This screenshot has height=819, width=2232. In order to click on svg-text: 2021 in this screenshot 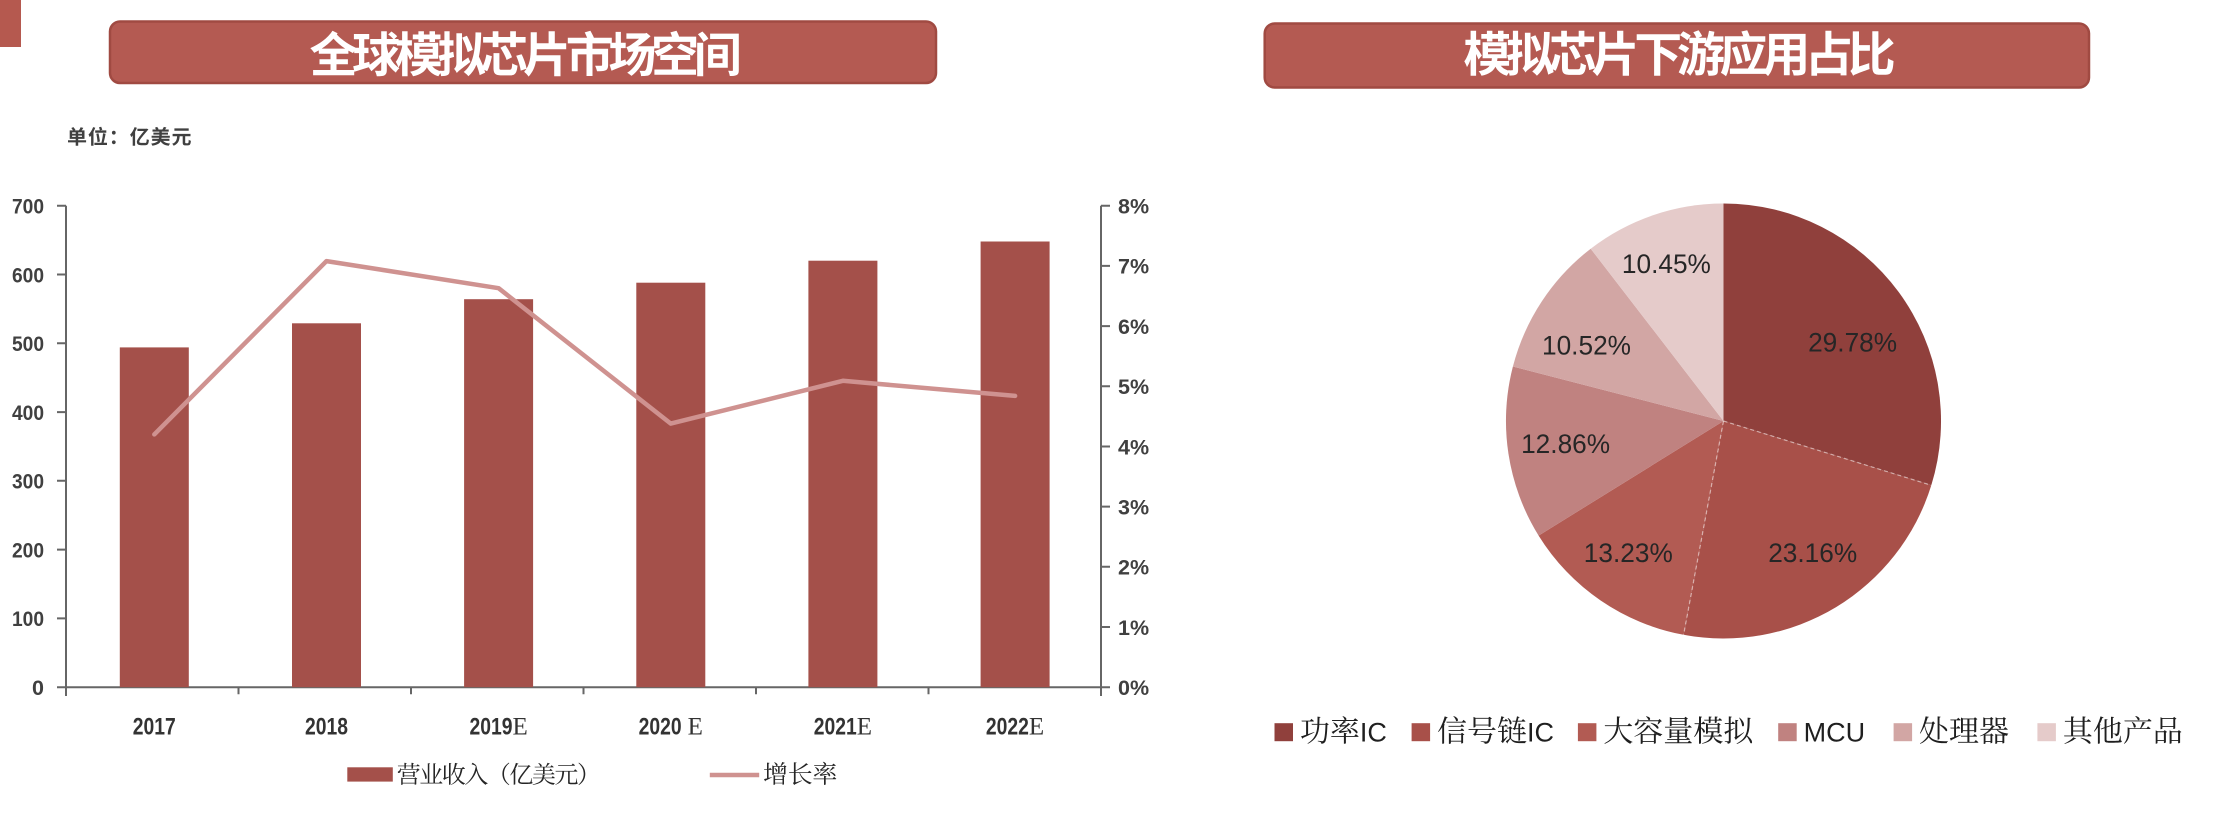, I will do `click(835, 727)`.